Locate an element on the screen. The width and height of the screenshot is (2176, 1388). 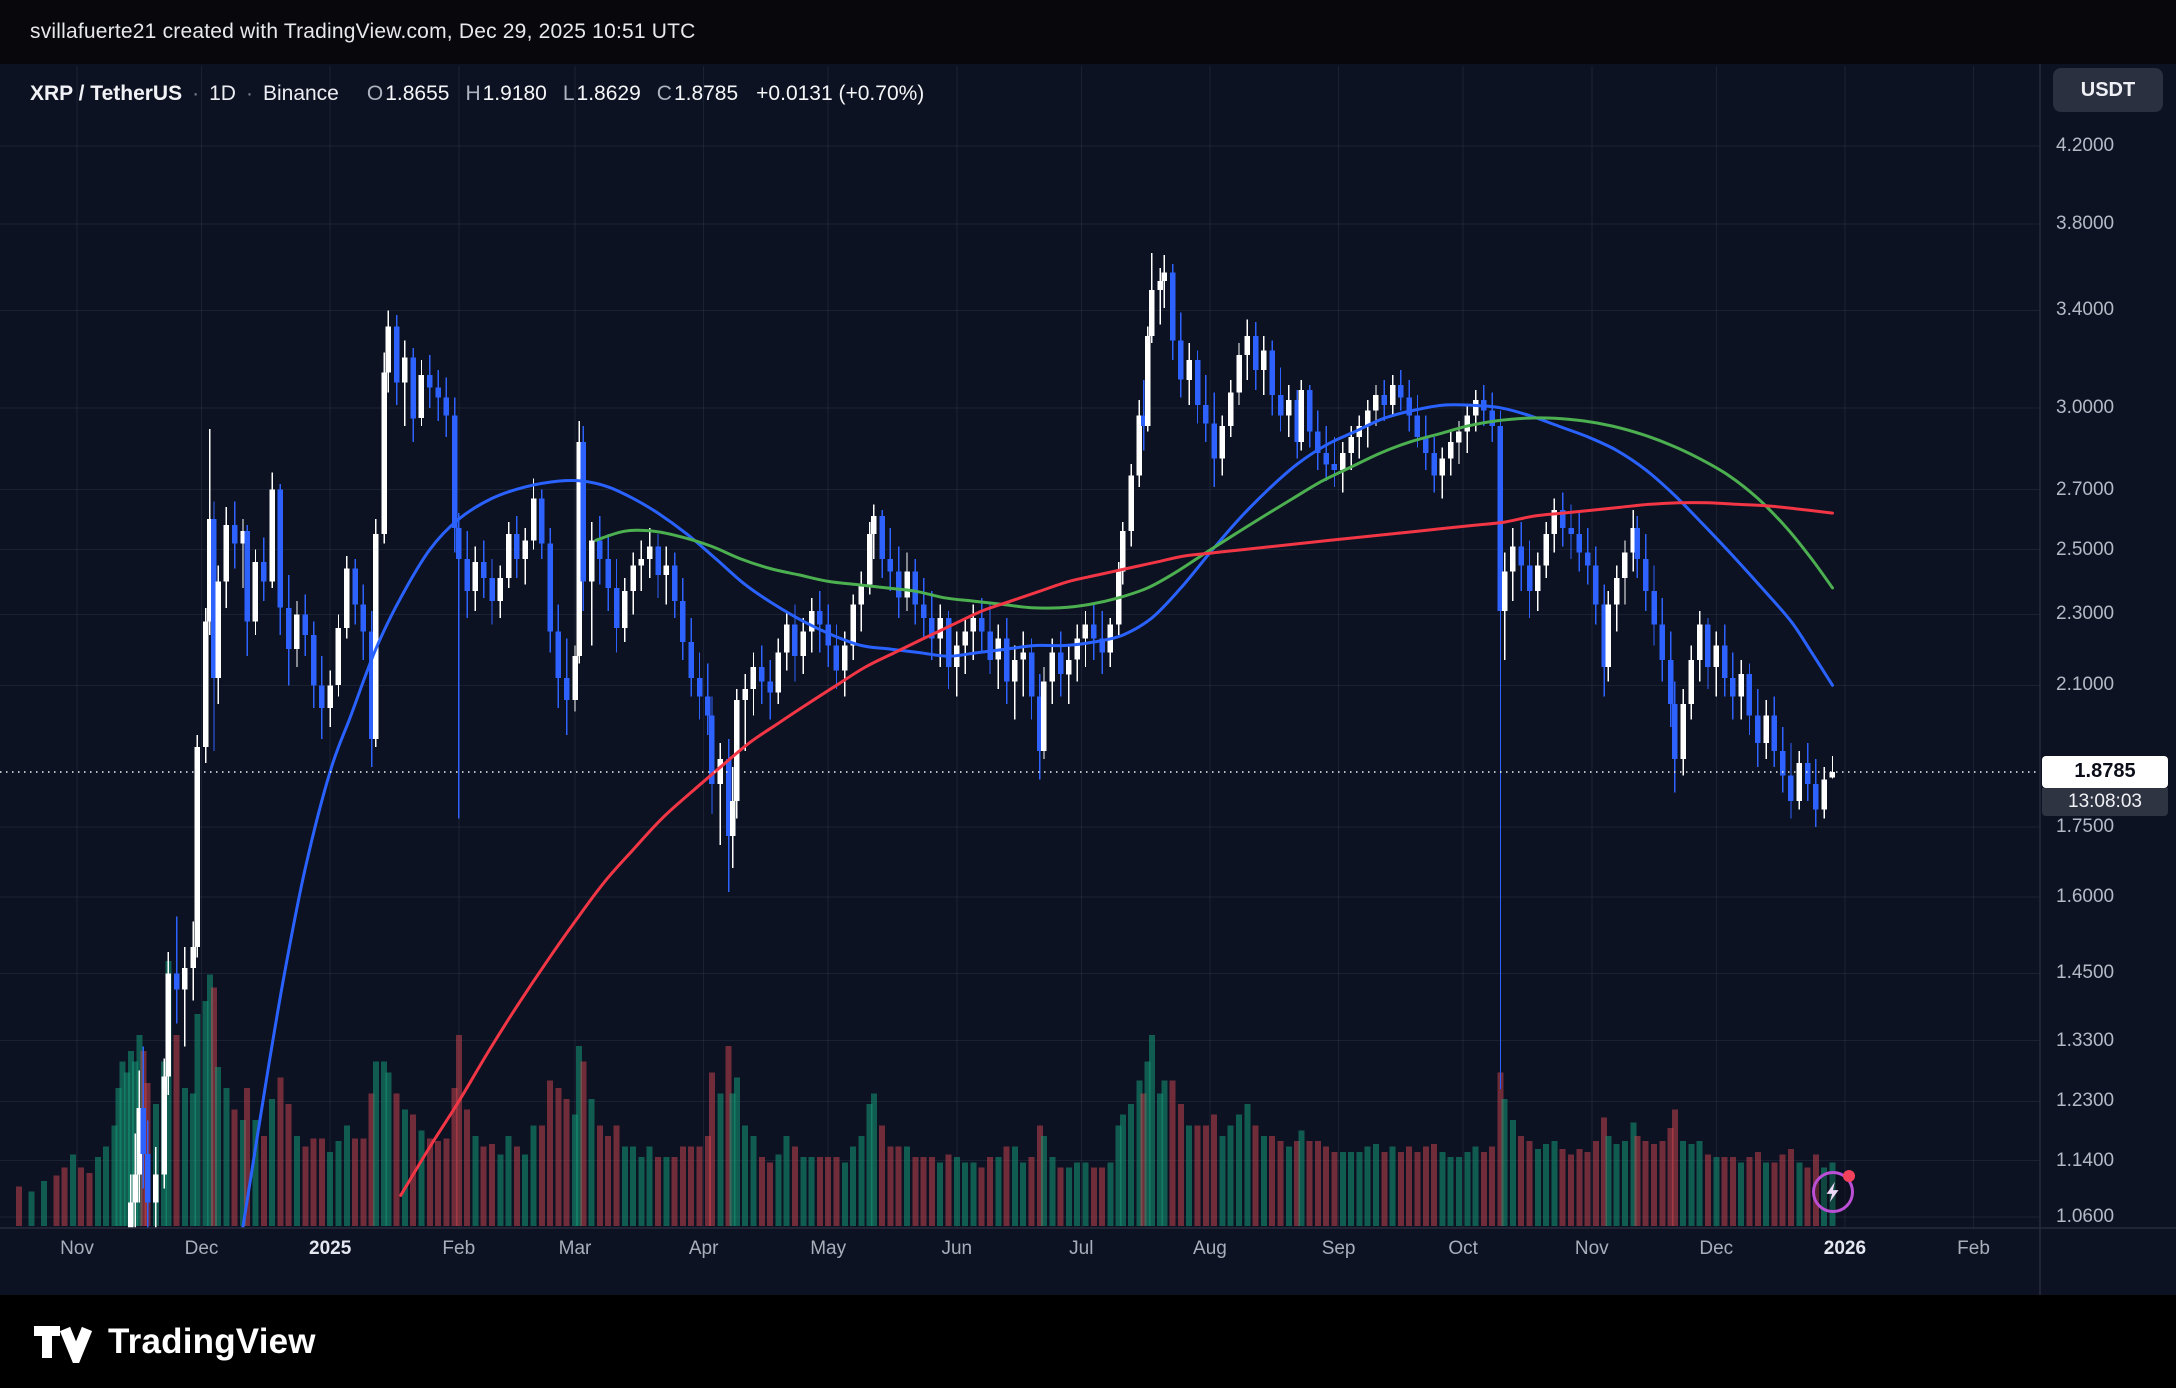
time-axis-label: May is located at coordinates (828, 1248).